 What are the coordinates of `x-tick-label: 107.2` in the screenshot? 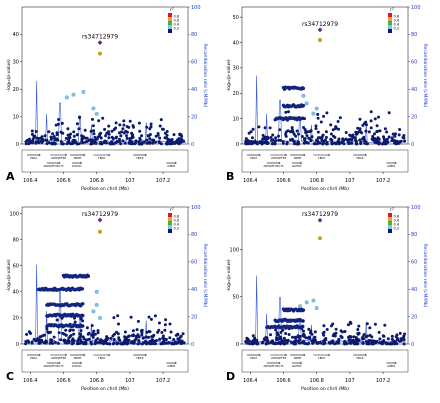 It's located at (383, 381).